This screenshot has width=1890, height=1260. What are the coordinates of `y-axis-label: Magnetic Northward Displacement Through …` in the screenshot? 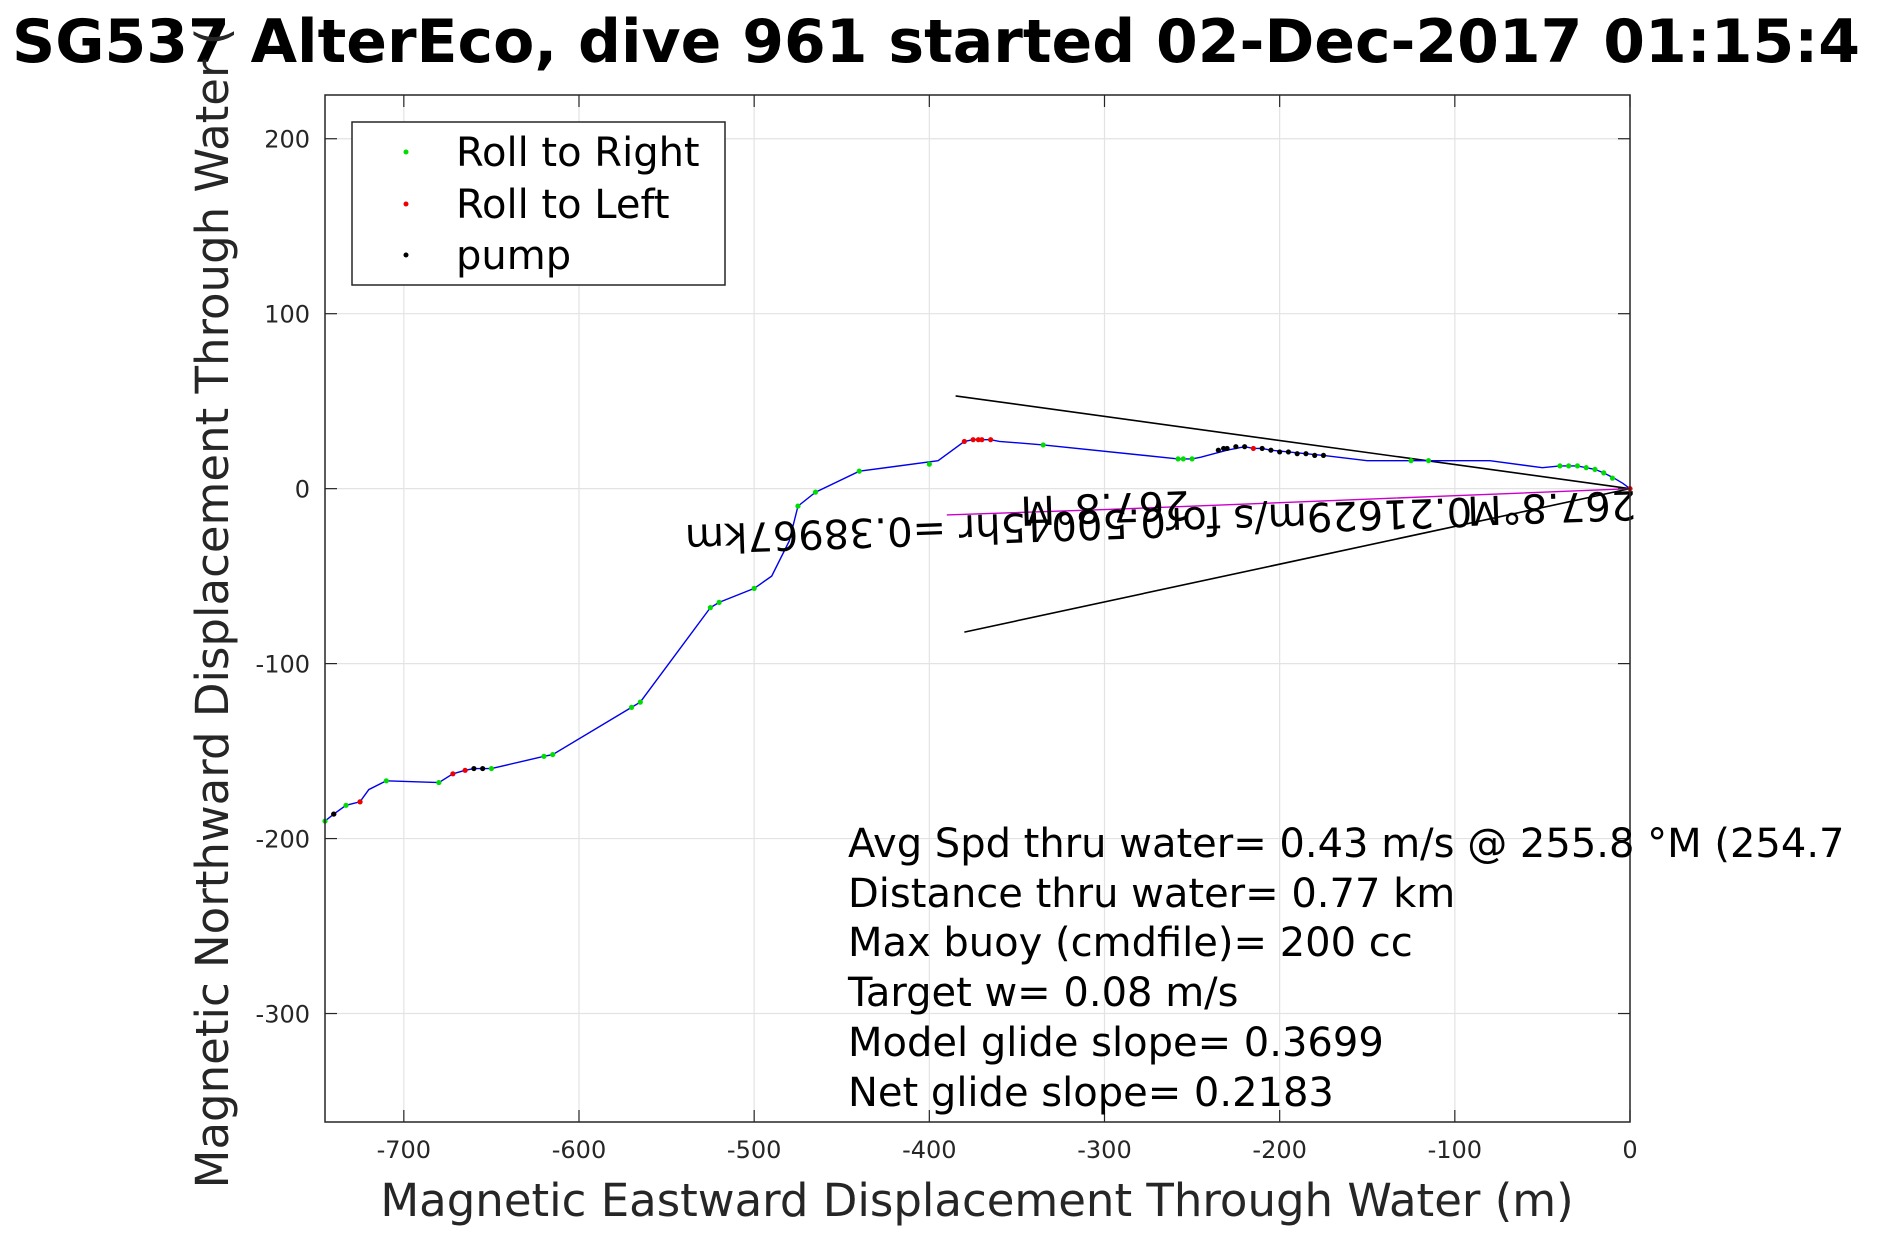 It's located at (212, 608).